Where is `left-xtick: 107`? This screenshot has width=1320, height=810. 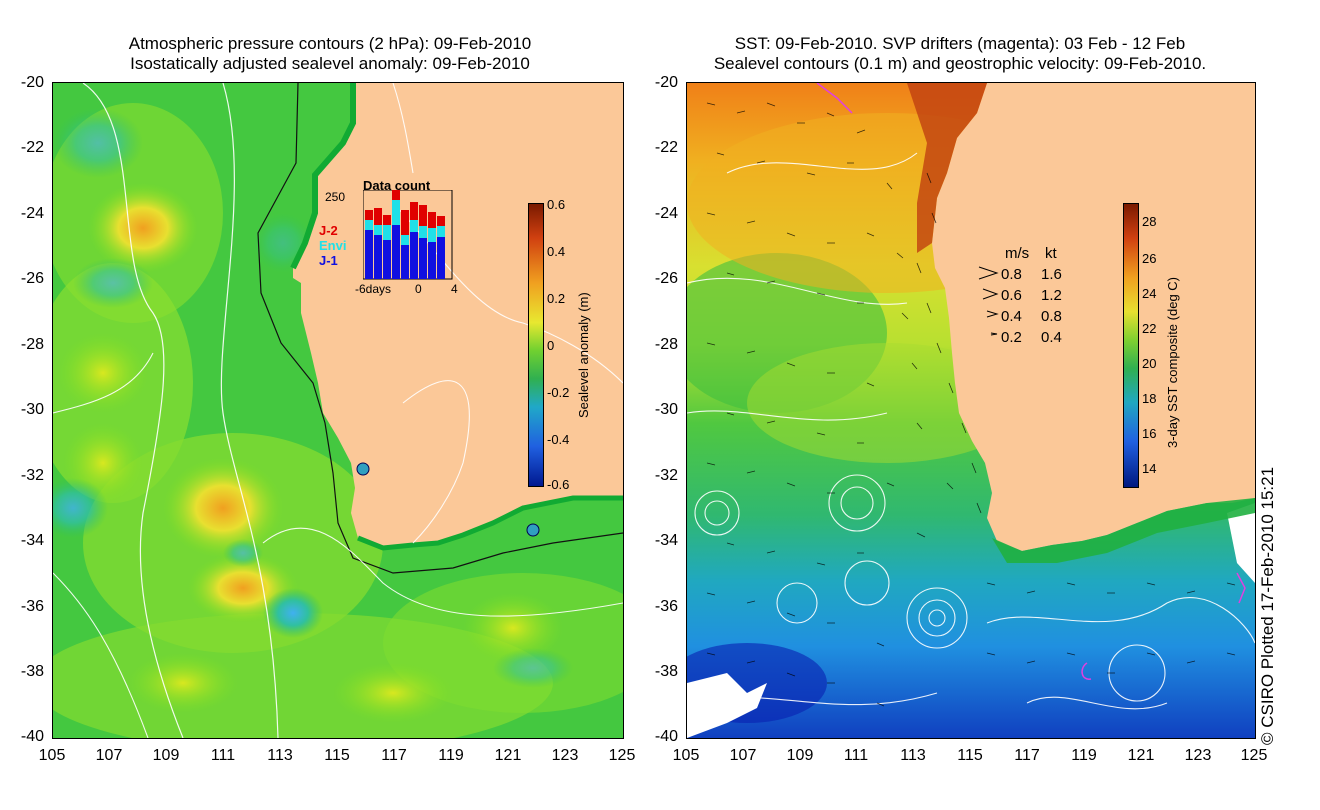 left-xtick: 107 is located at coordinates (109, 755).